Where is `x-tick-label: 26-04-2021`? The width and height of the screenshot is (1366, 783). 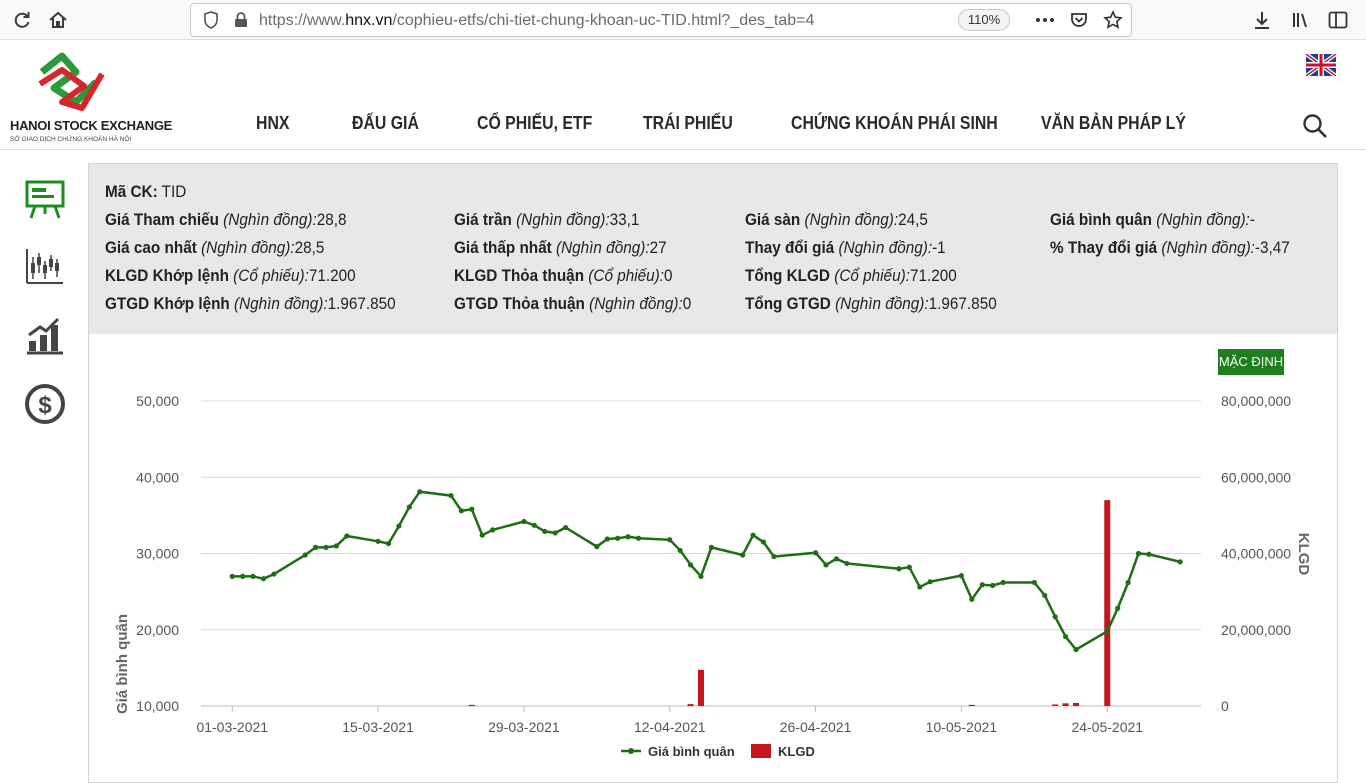
x-tick-label: 26-04-2021 is located at coordinates (816, 727).